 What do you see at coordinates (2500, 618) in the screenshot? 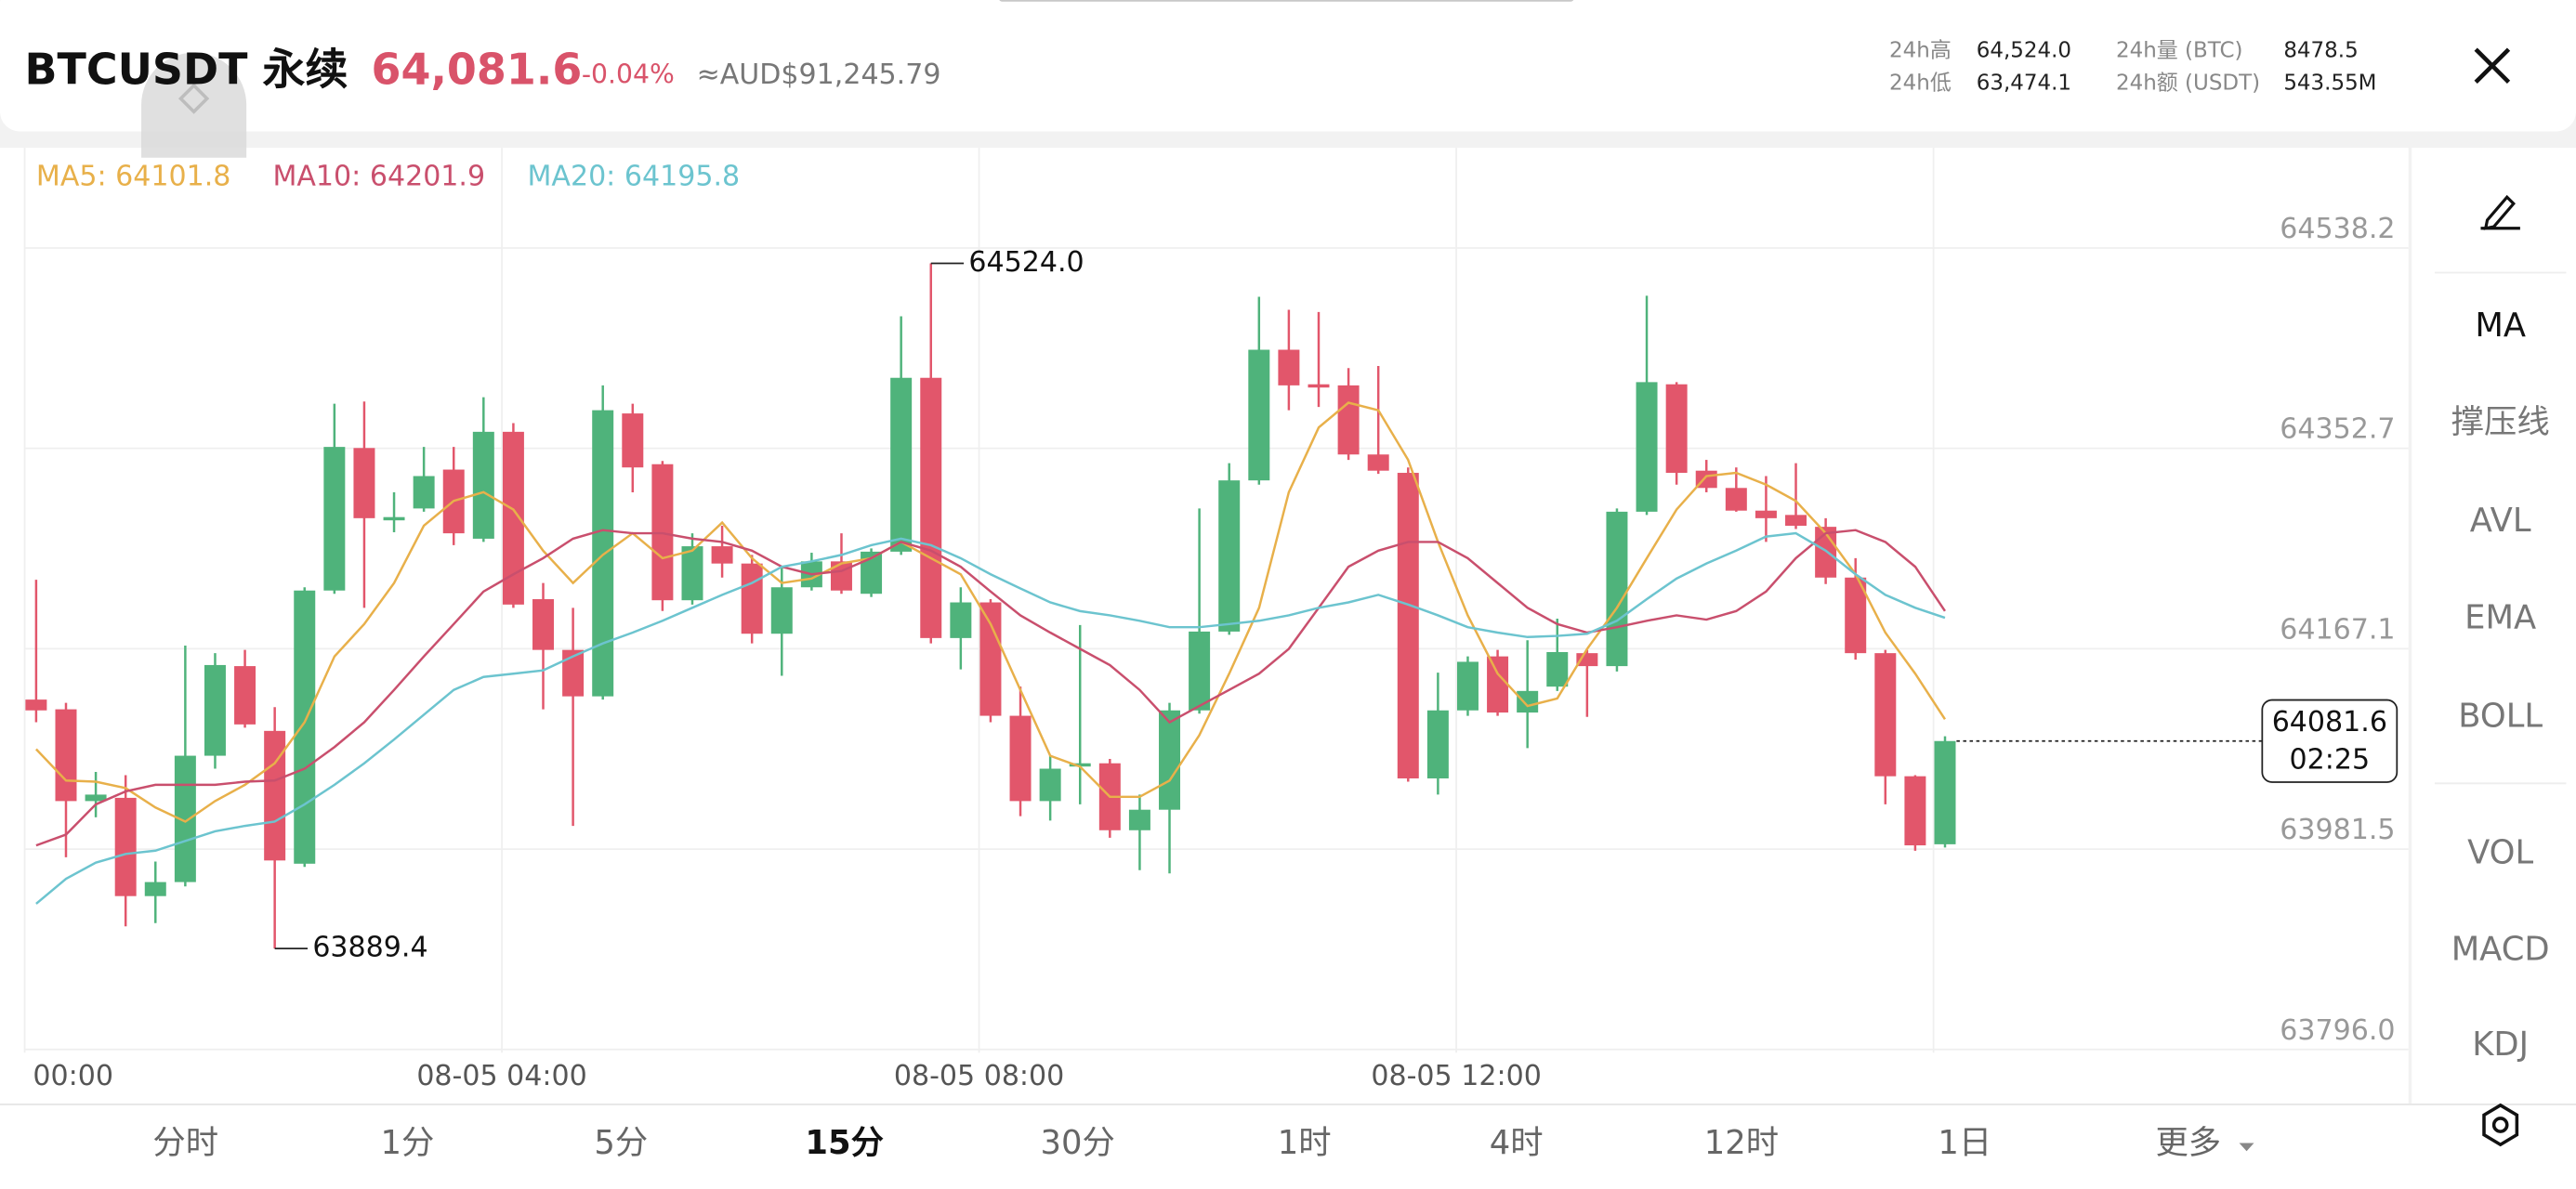
I see `indicator-tool: EMA` at bounding box center [2500, 618].